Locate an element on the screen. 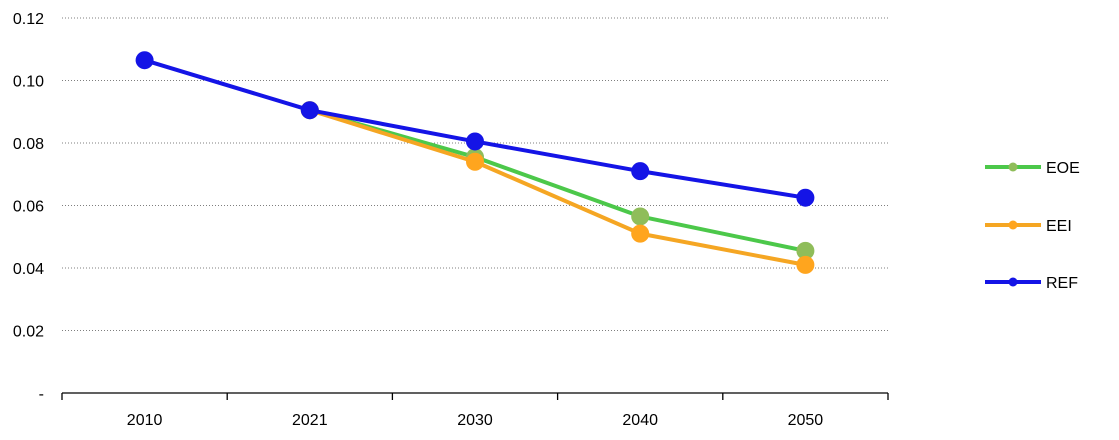 The width and height of the screenshot is (1119, 440). legend-label: EOE is located at coordinates (1063, 168).